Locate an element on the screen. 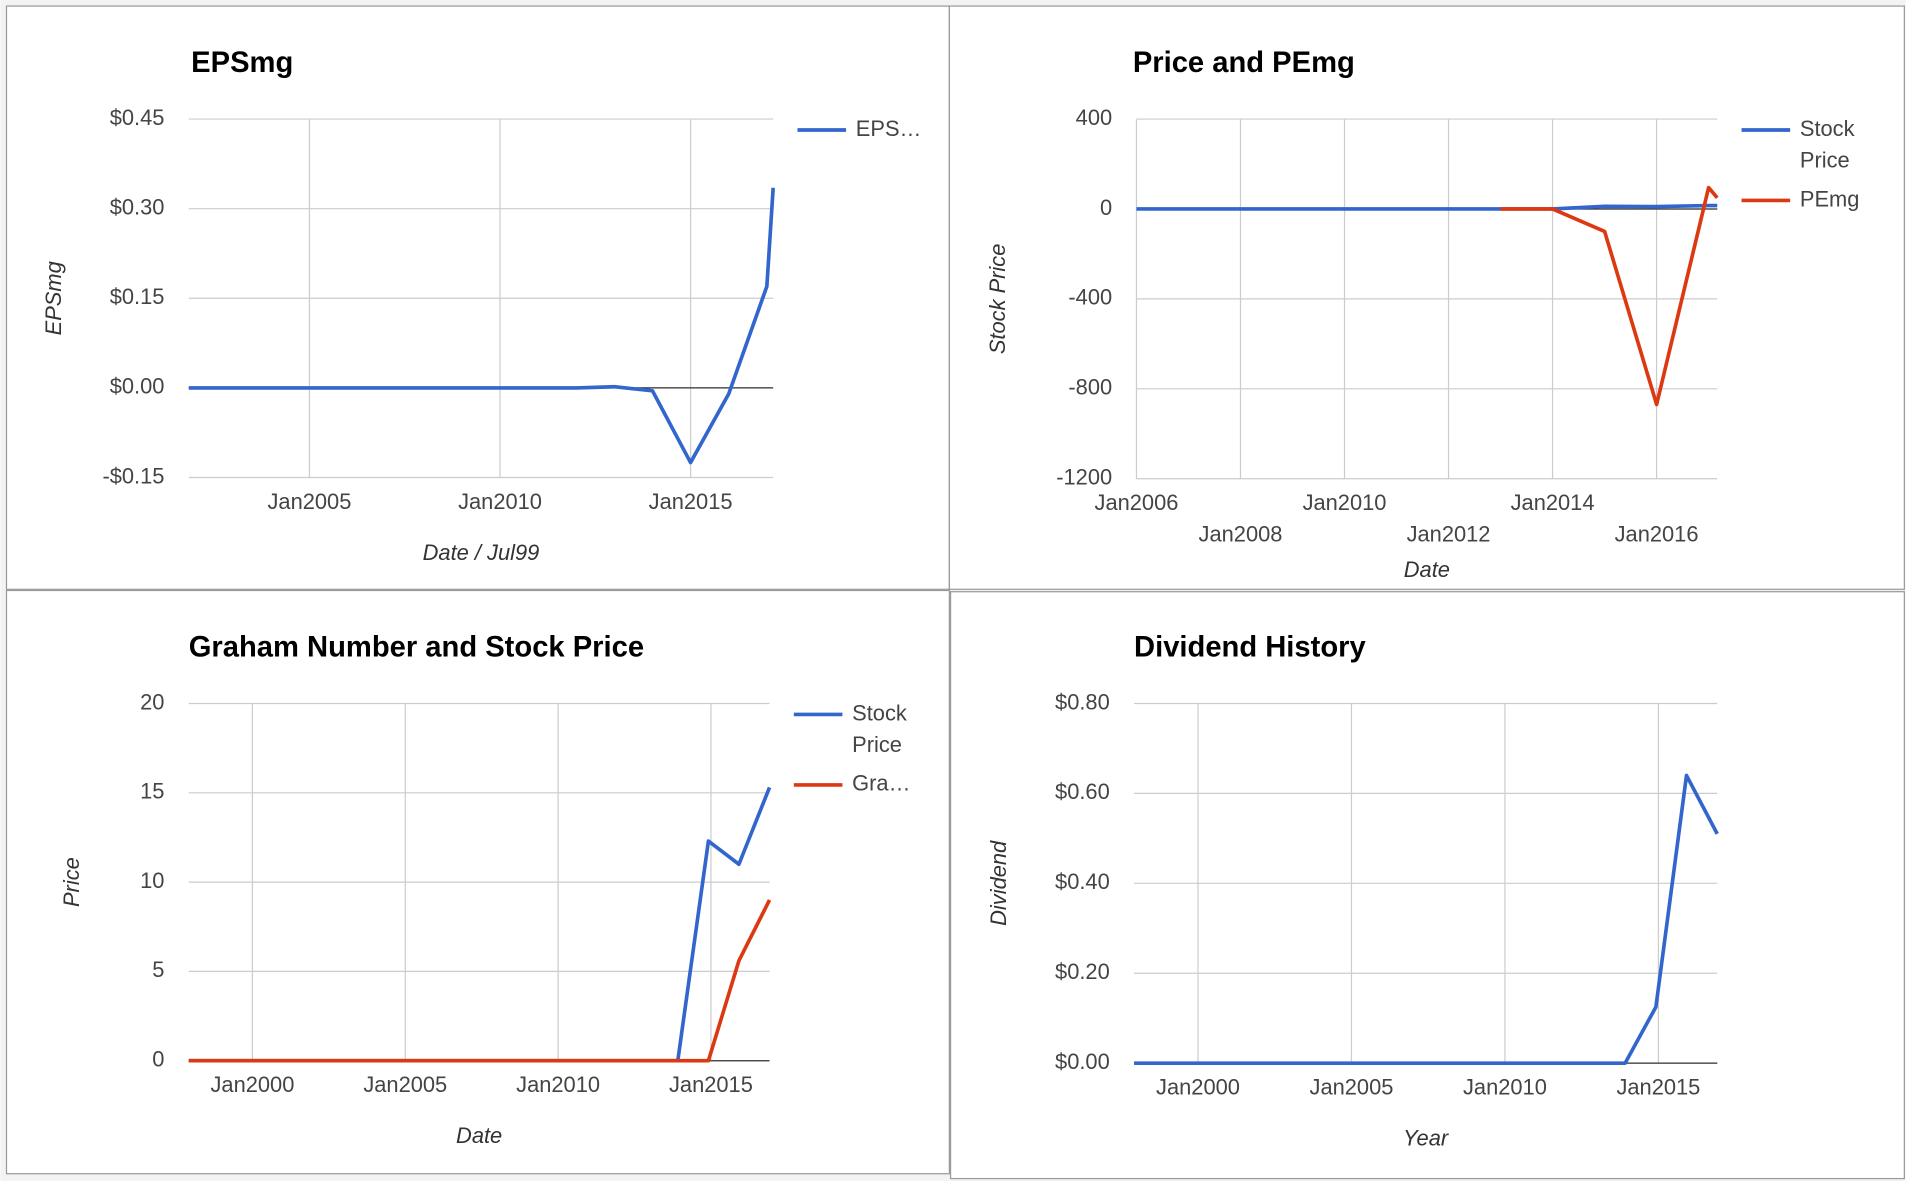  y-tick-label: -$0.15 is located at coordinates (133, 475).